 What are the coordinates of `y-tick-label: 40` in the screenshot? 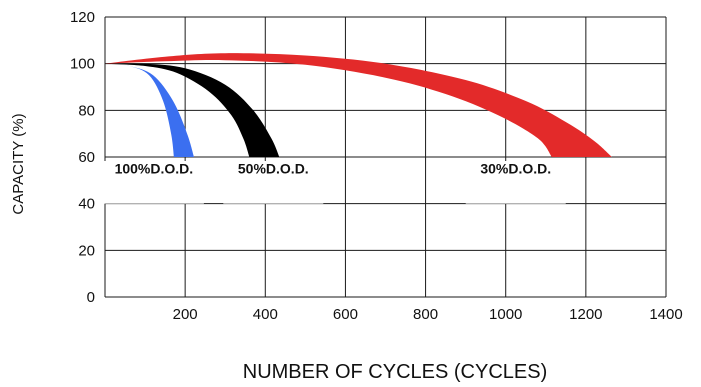 It's located at (86, 204).